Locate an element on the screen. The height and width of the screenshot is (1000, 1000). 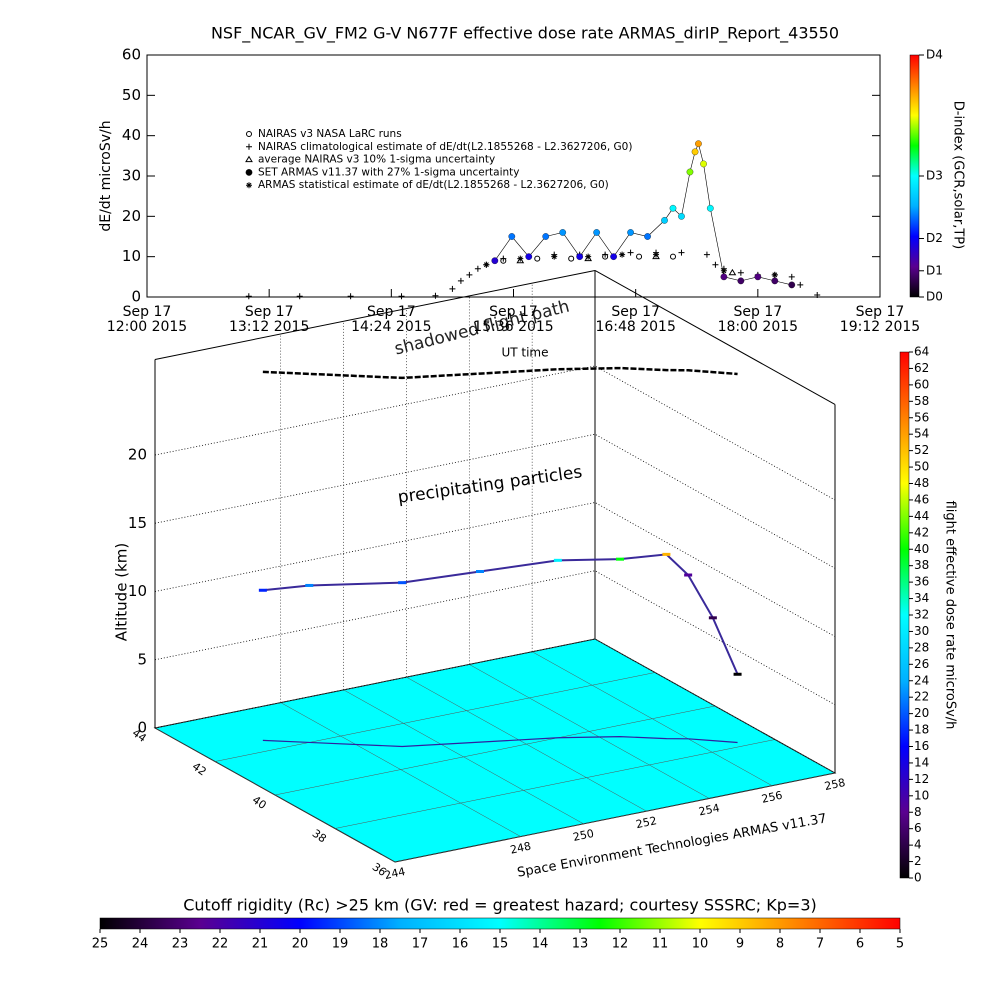
y-axis-label: dE/dt microSv/h is located at coordinates (106, 175).